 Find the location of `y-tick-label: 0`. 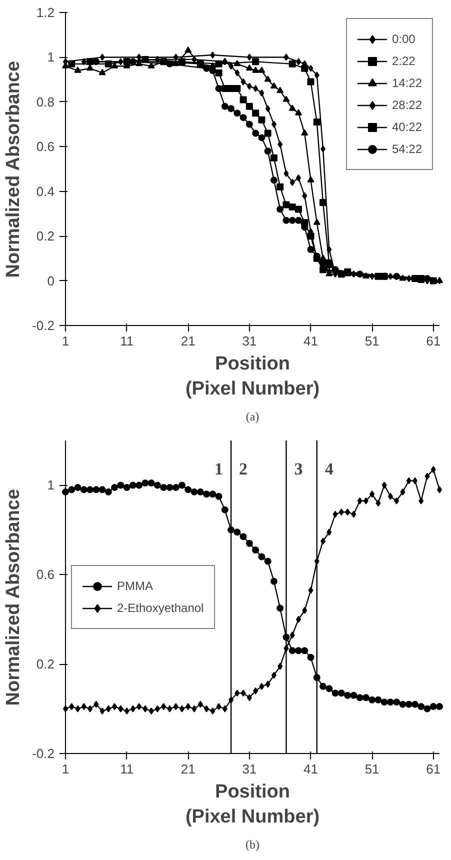

y-tick-label: 0 is located at coordinates (51, 280).